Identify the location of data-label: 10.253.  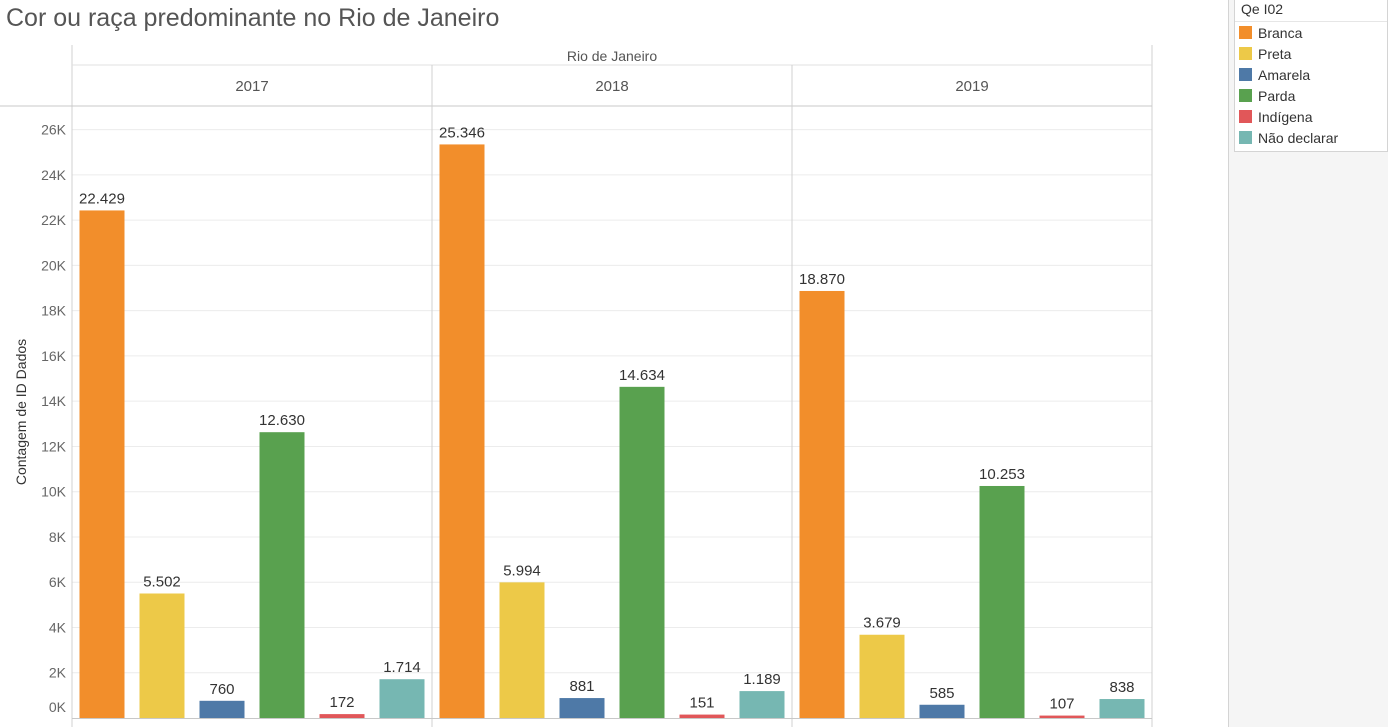
(1002, 474).